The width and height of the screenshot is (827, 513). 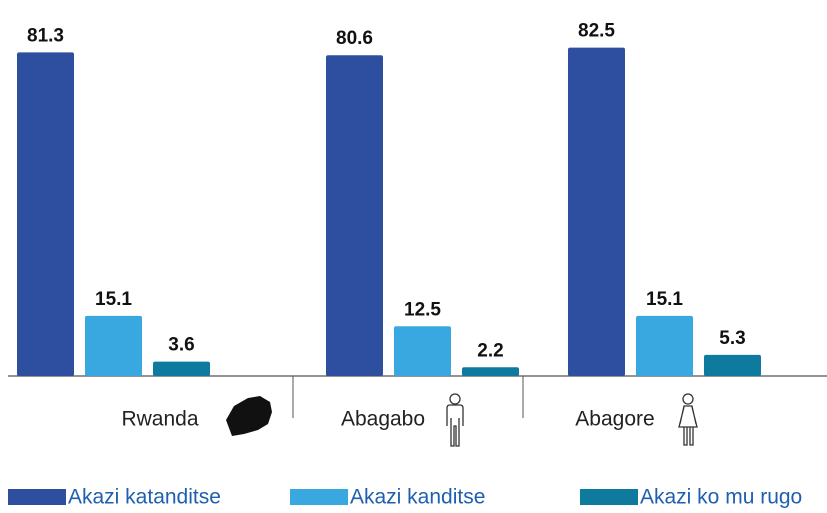 What do you see at coordinates (249, 416) in the screenshot?
I see `rwanda-icon` at bounding box center [249, 416].